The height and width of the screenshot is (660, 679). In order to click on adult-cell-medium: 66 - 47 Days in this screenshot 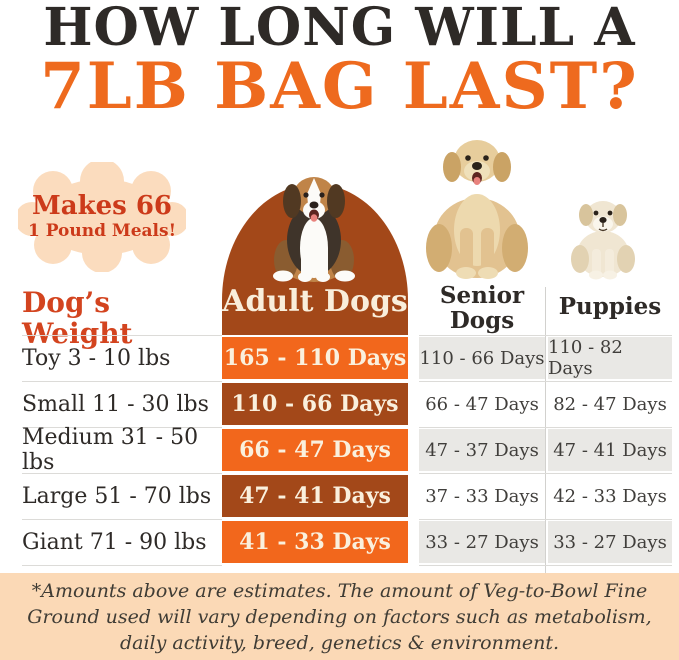, I will do `click(315, 450)`.